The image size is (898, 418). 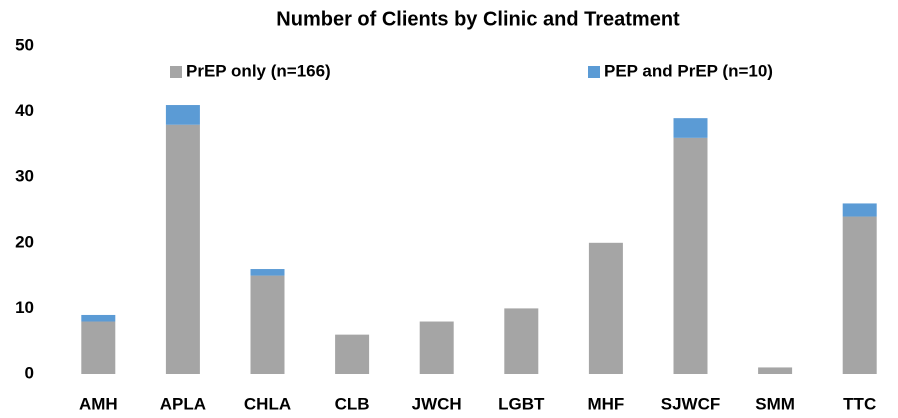 I want to click on x-tick-label: LGBT, so click(x=521, y=403).